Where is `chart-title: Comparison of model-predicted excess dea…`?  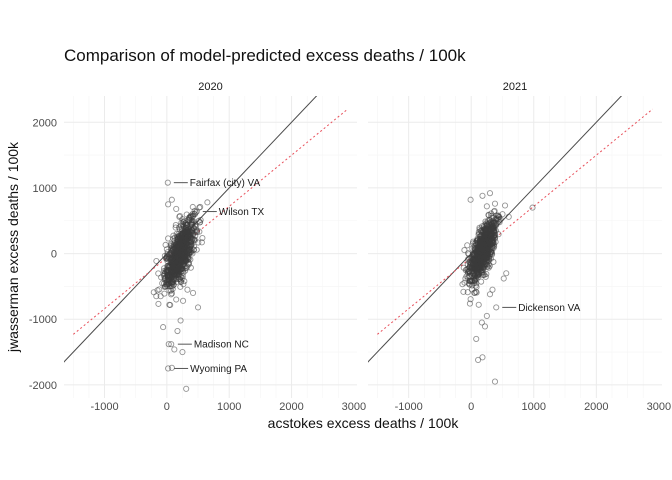
chart-title: Comparison of model-predicted excess dea… is located at coordinates (265, 55).